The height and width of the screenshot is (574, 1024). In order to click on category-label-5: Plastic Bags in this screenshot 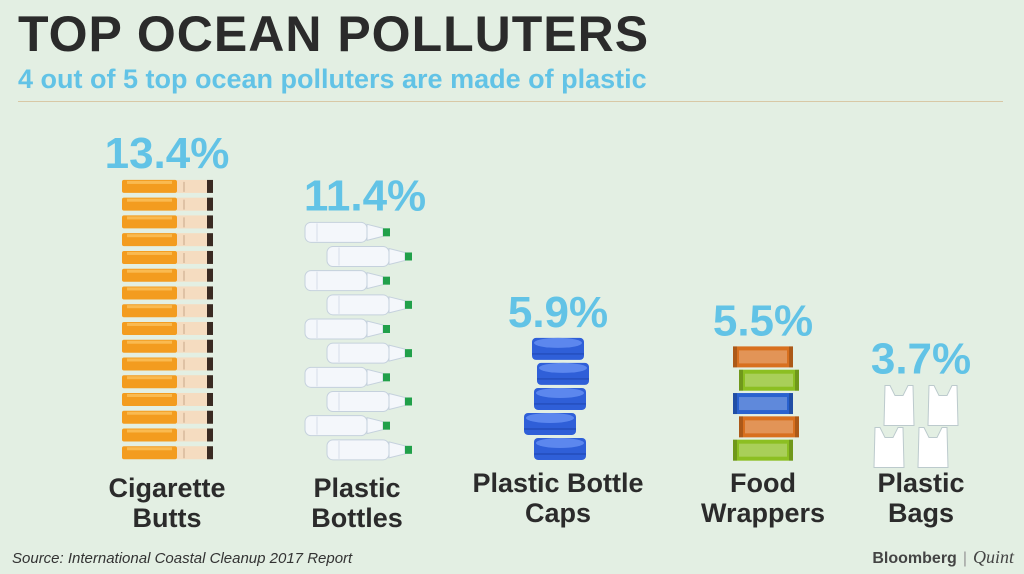, I will do `click(920, 498)`.